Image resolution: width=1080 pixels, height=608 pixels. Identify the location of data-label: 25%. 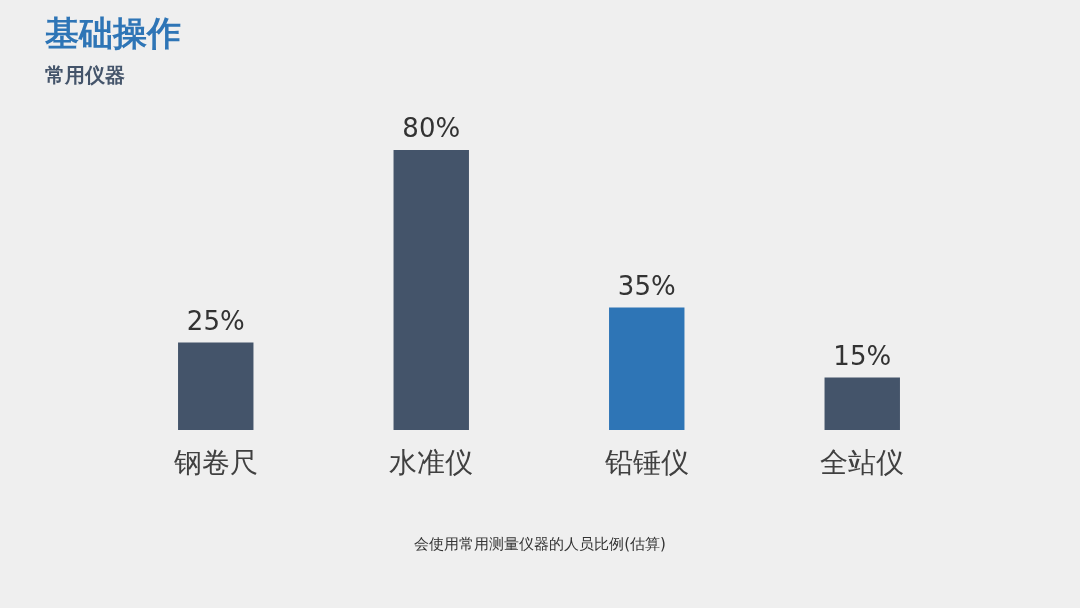
(215, 320).